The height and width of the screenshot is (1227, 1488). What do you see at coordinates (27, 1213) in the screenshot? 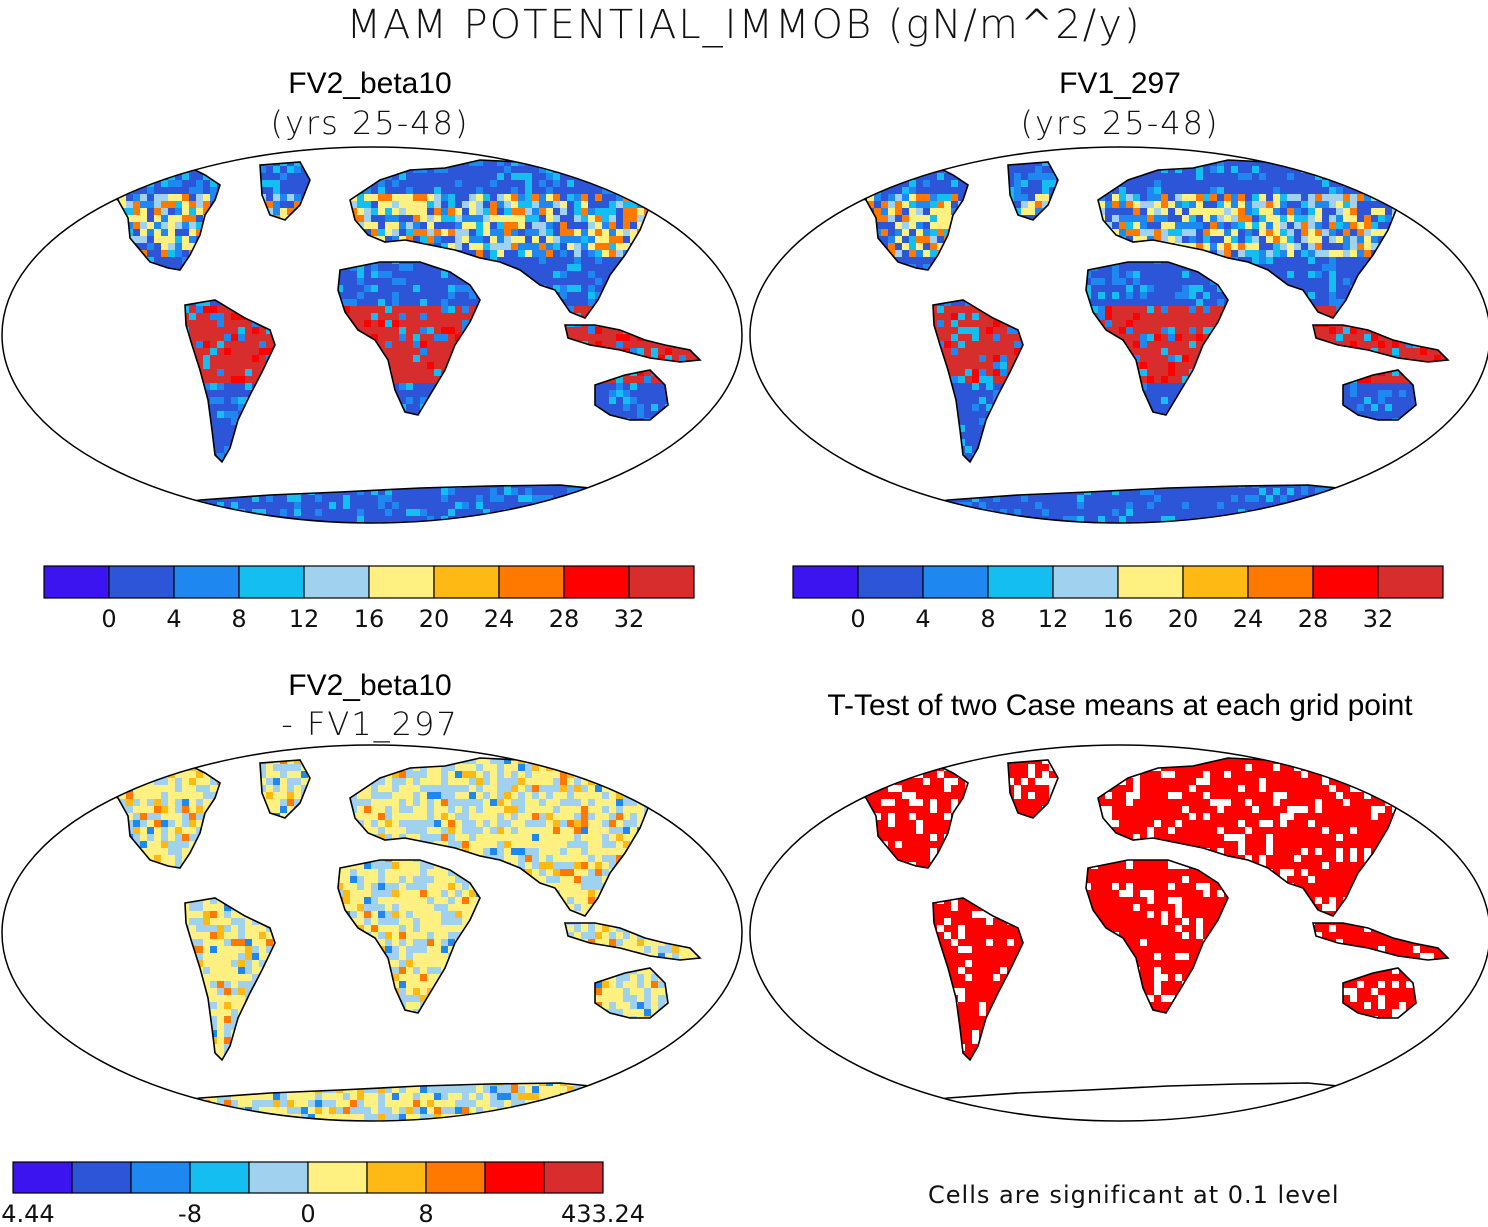
I see `colorbar-tick-label: -44.44` at bounding box center [27, 1213].